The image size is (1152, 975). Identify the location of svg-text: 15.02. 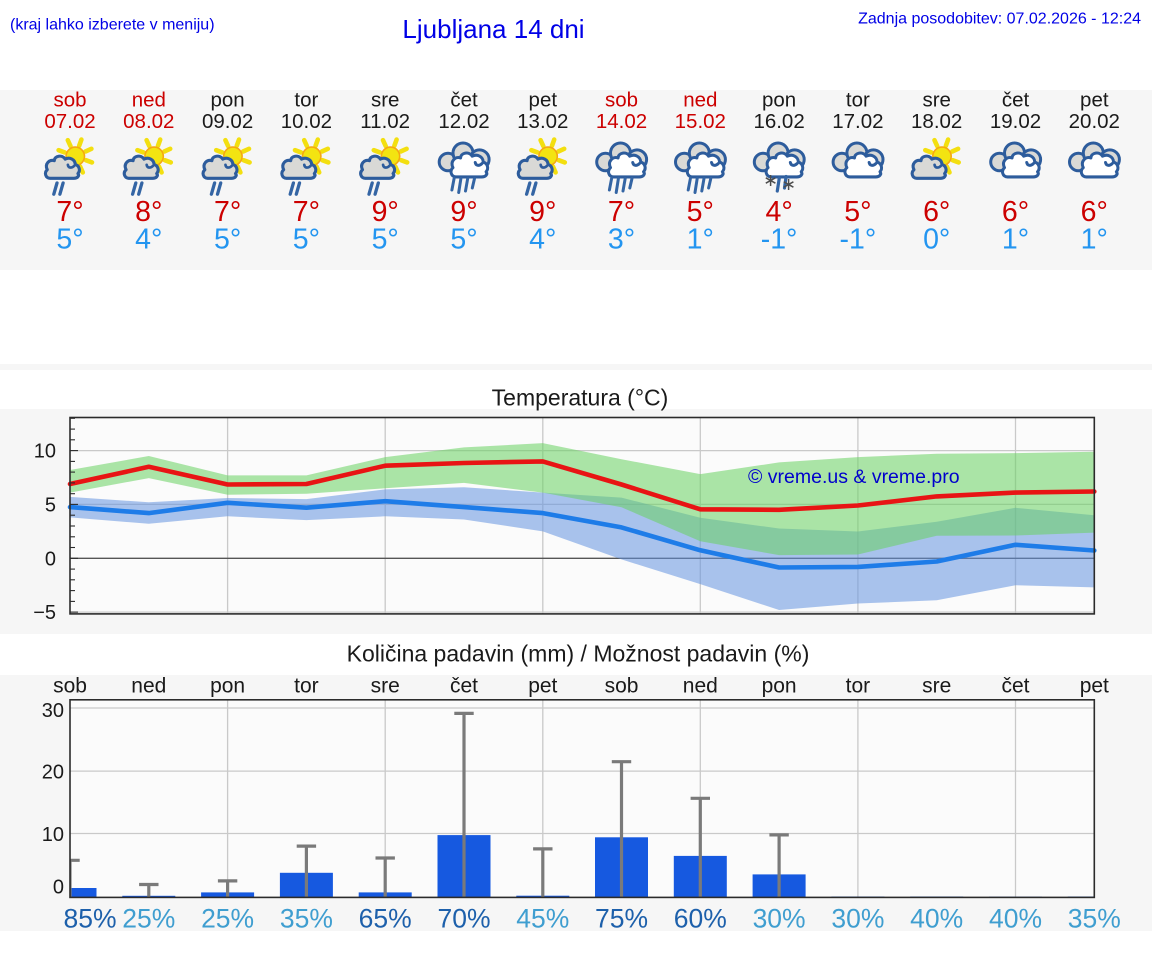
(700, 121).